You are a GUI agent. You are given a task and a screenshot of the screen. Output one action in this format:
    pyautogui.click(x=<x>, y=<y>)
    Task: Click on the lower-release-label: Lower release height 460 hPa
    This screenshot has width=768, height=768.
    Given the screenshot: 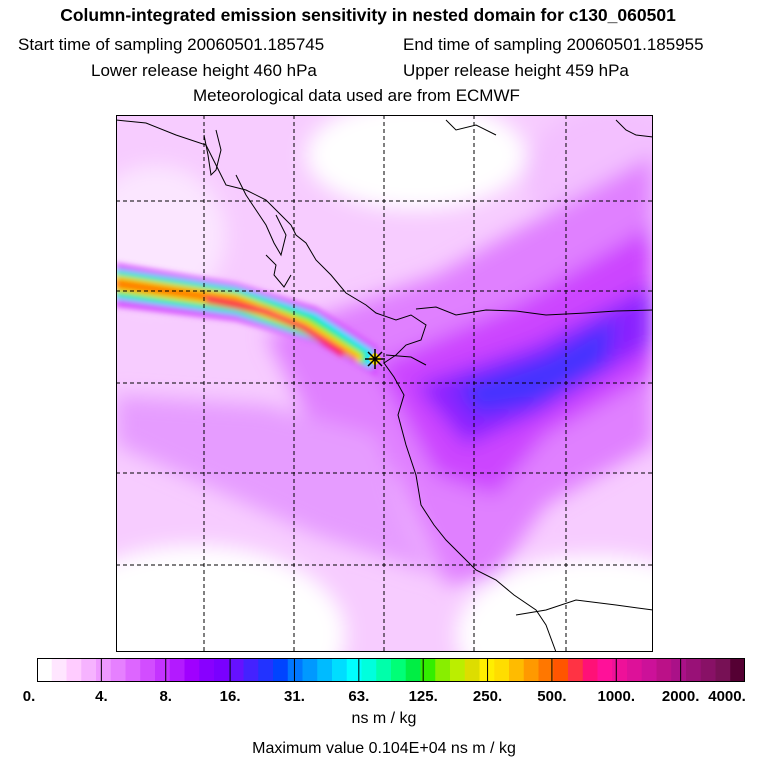 What is the action you would take?
    pyautogui.click(x=204, y=70)
    